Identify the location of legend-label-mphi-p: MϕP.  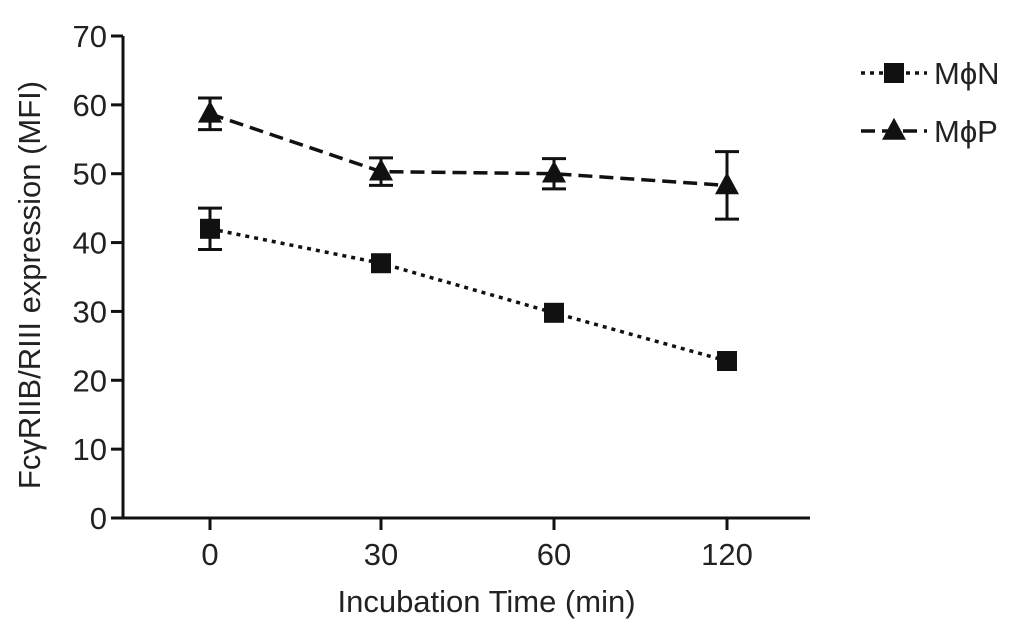
(966, 131).